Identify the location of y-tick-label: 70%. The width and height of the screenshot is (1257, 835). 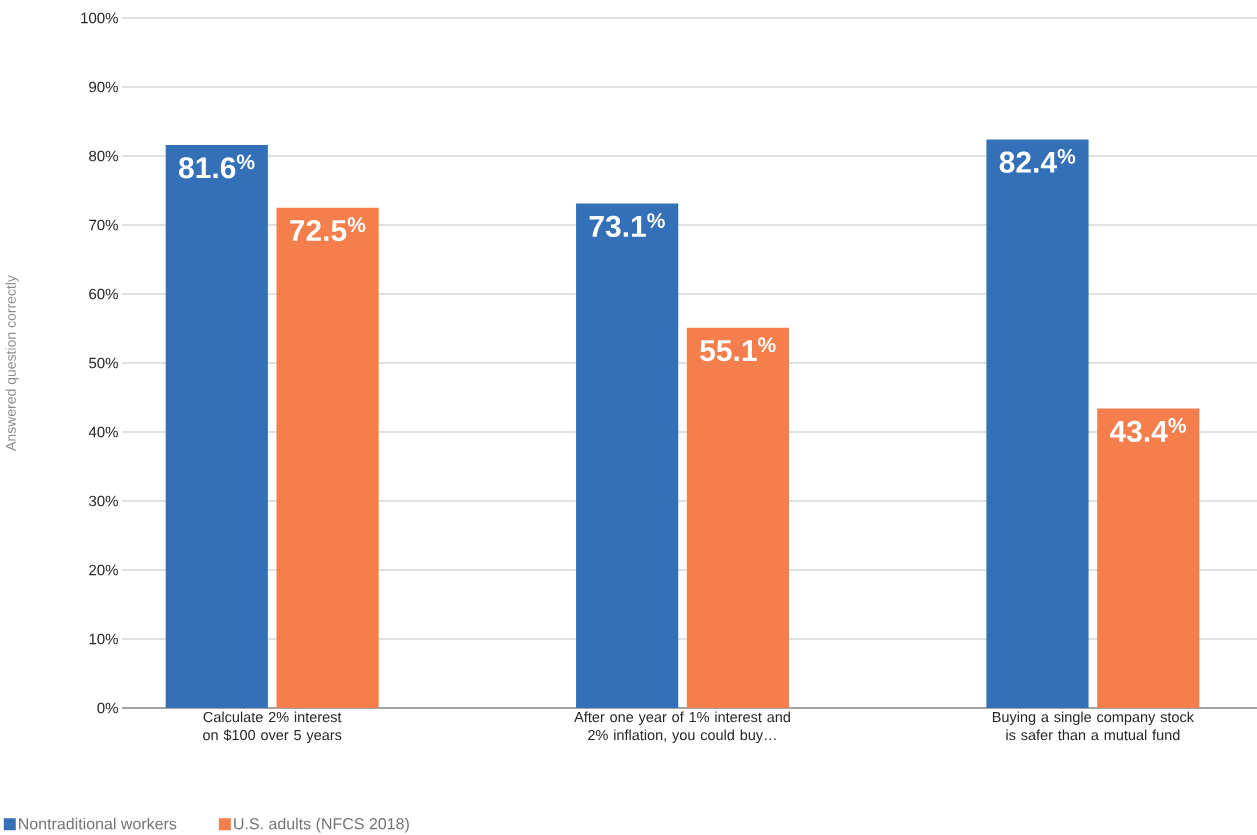
(103, 225).